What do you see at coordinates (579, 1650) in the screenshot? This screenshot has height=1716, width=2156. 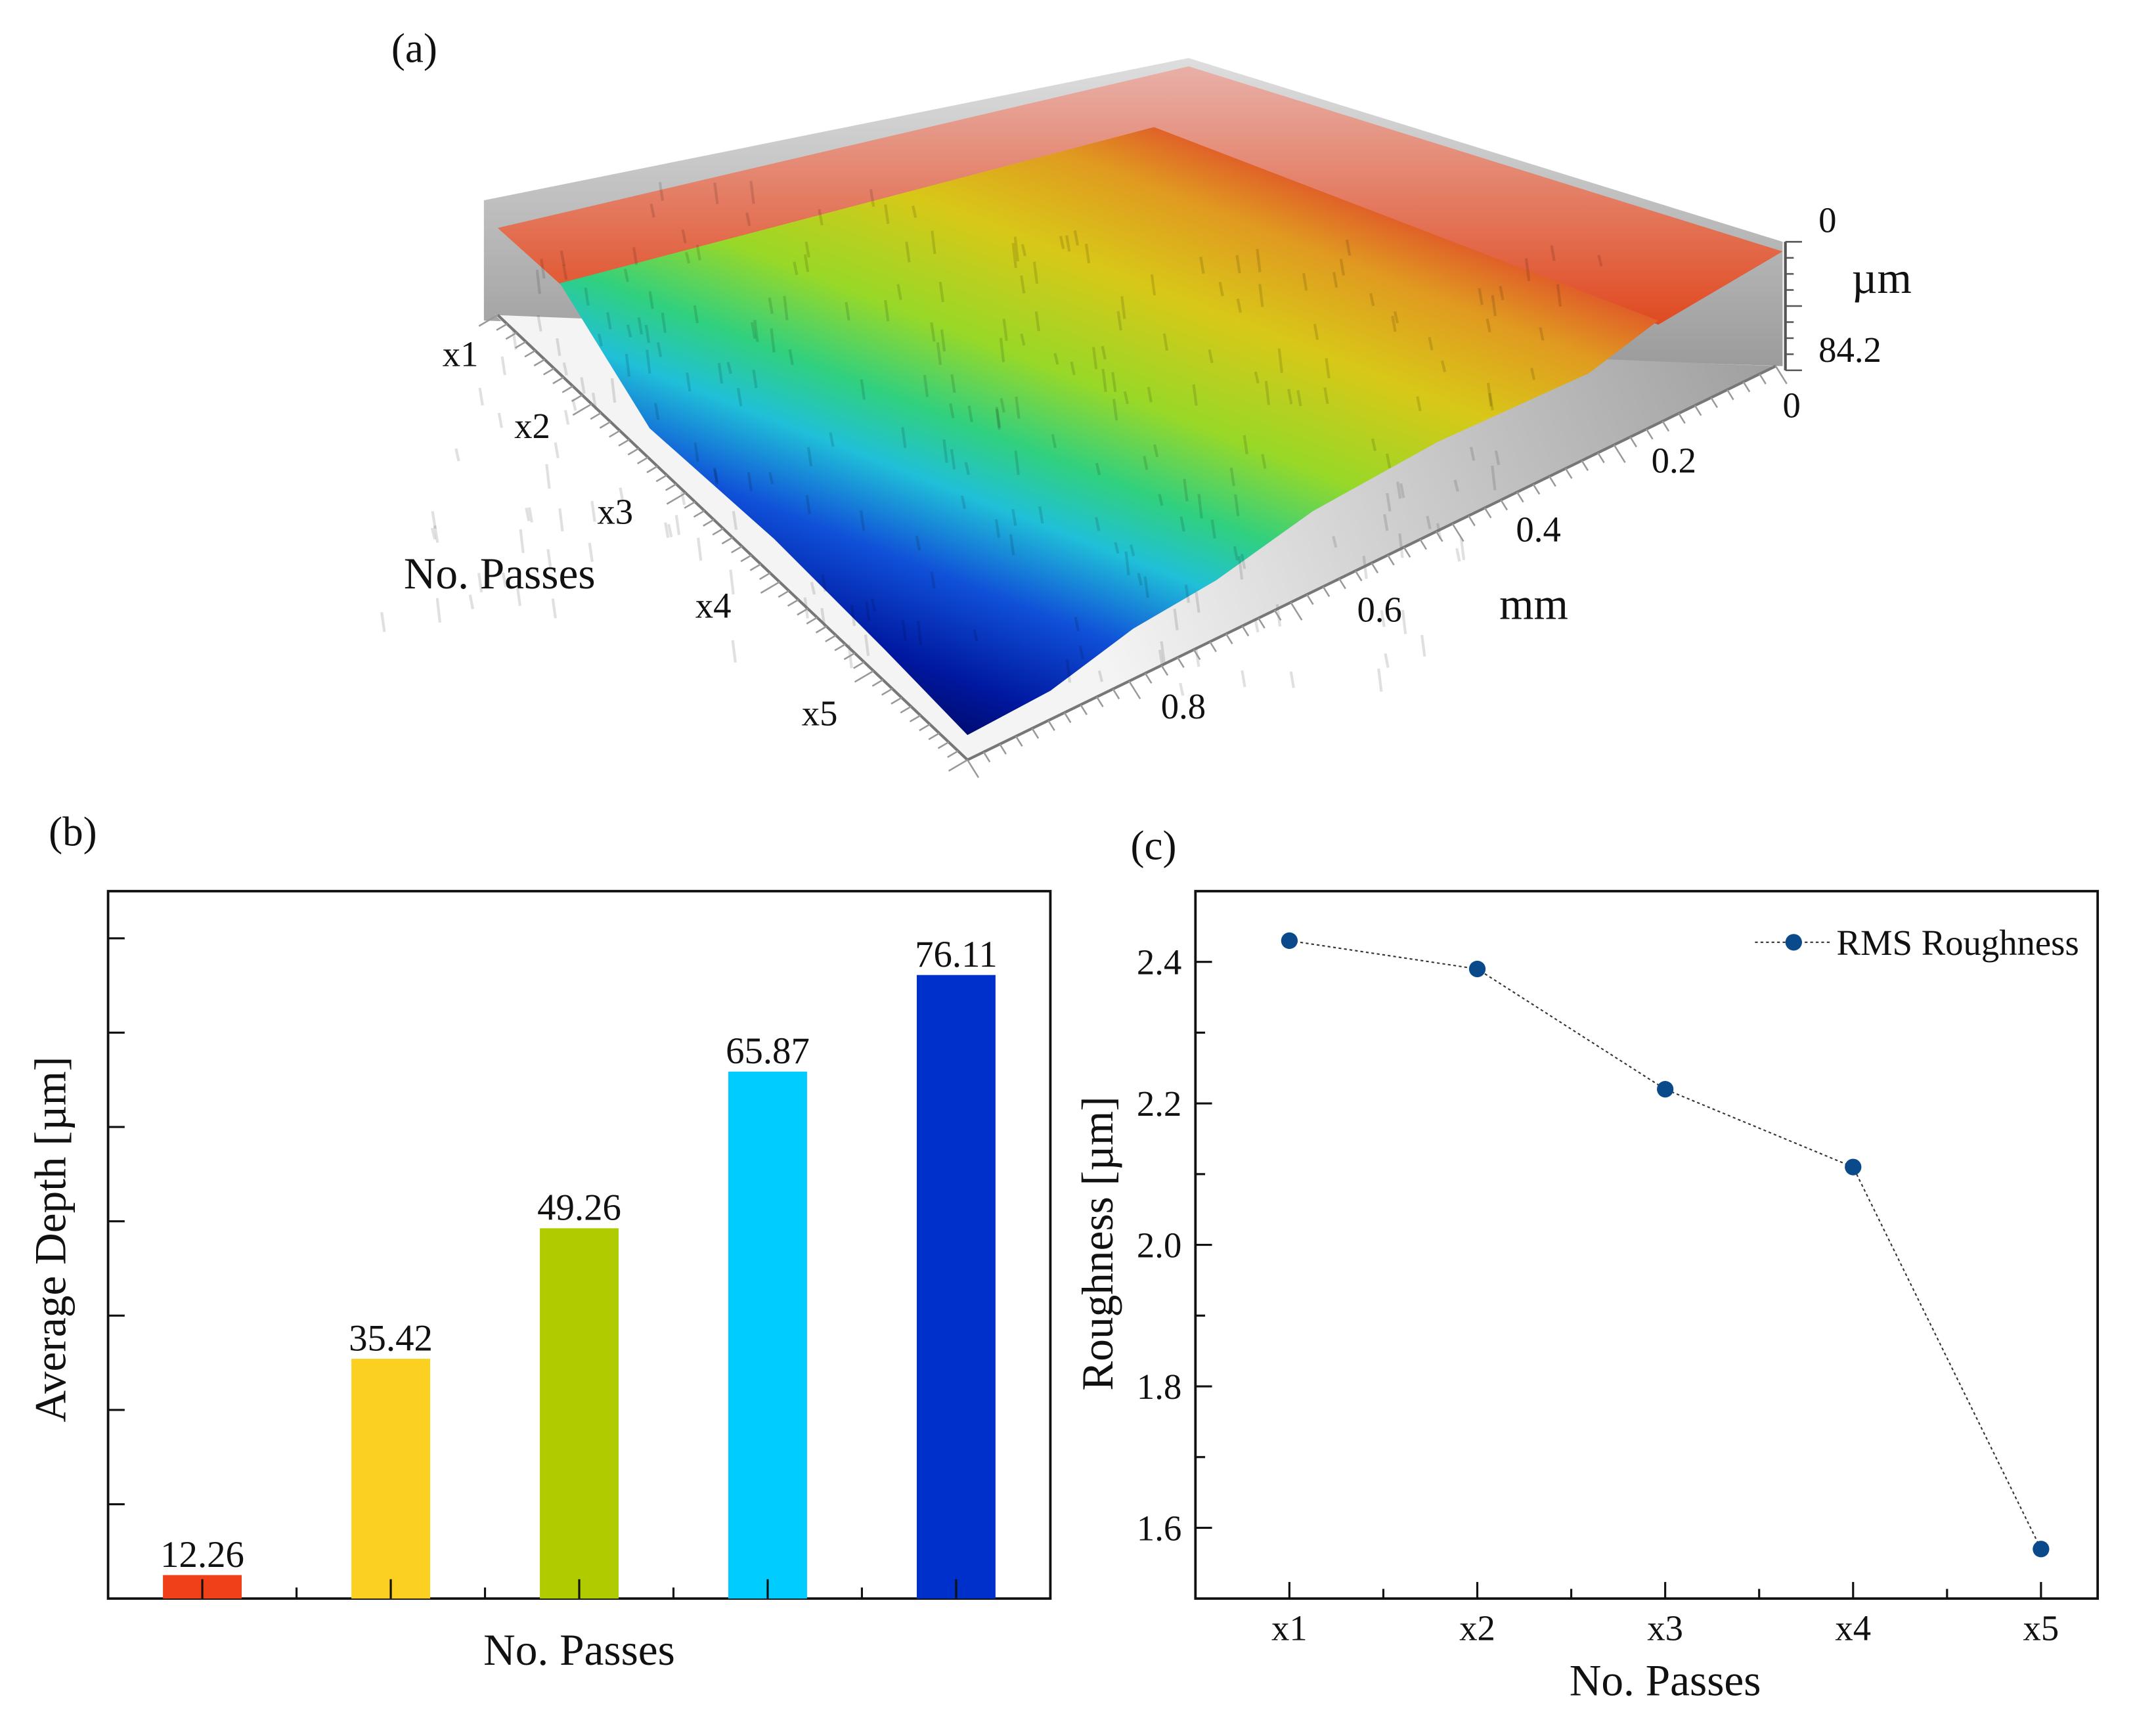 I see `bar-x-axis-label: No. Passes` at bounding box center [579, 1650].